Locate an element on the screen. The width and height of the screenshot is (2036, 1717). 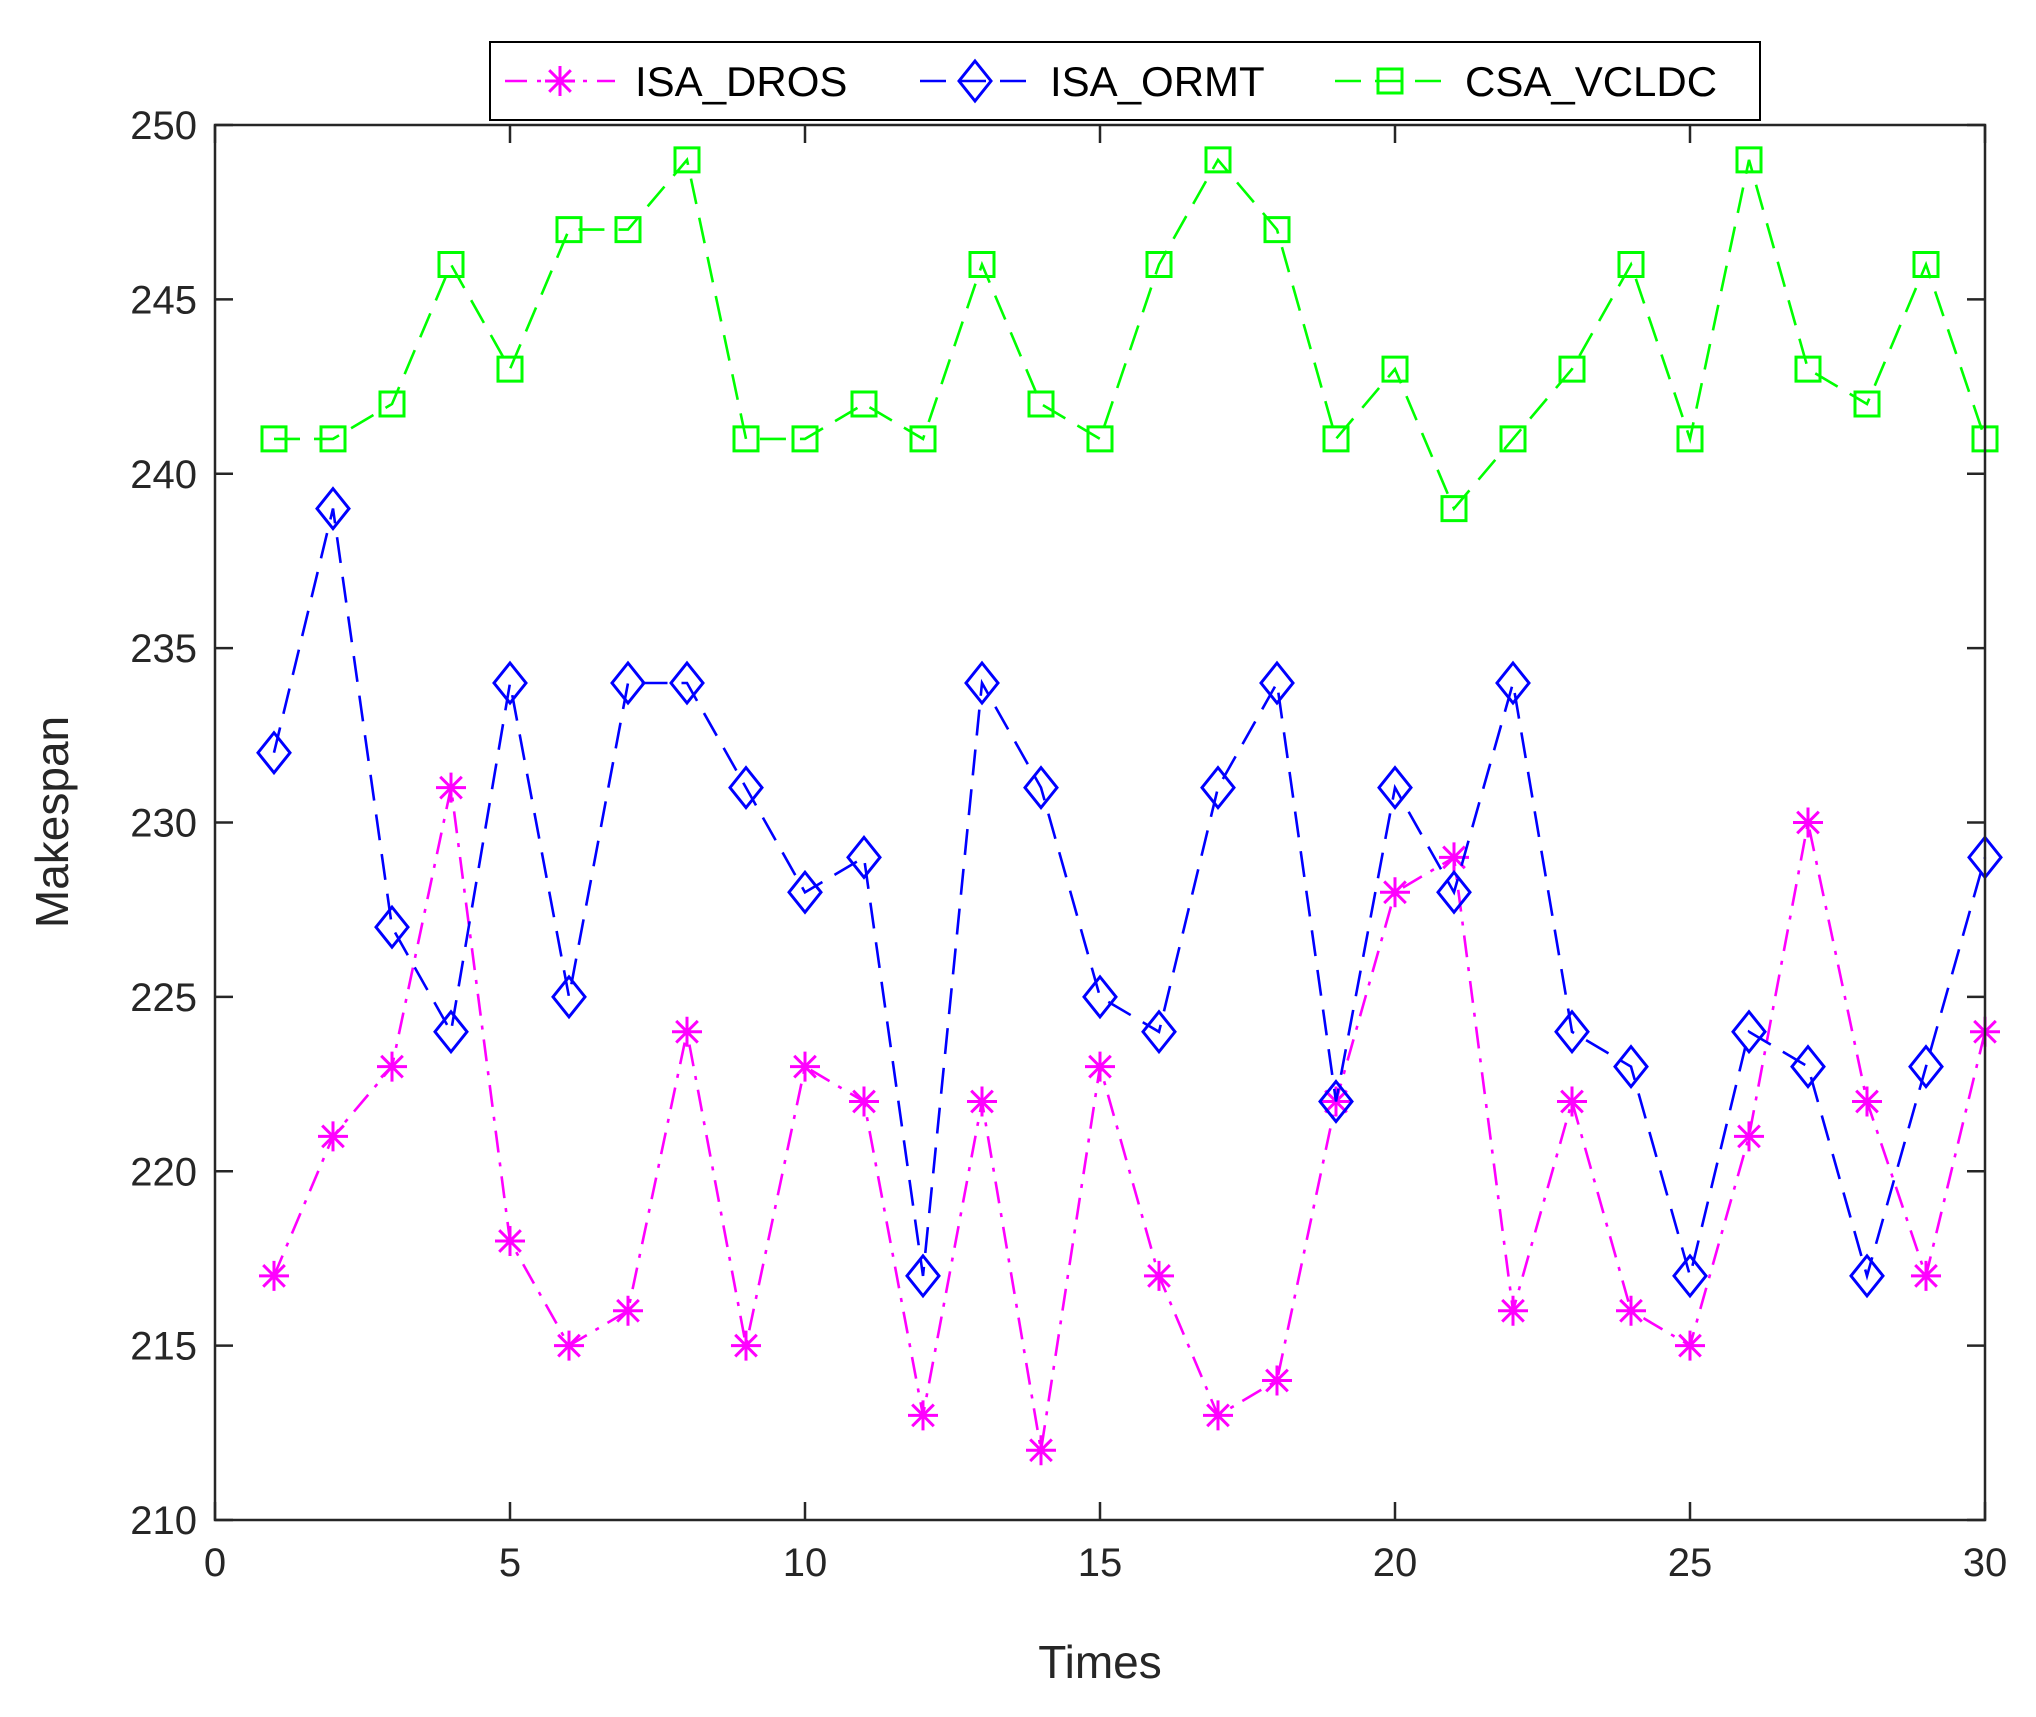
legend-box is located at coordinates (1125, 81).